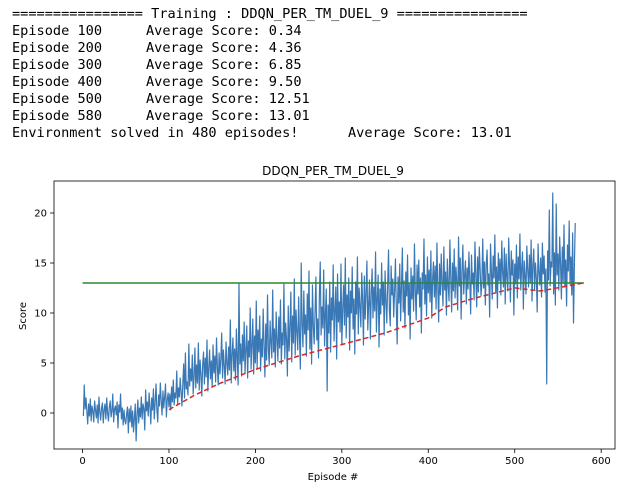  Describe the element at coordinates (44, 414) in the screenshot. I see `y-tick-label: 0` at that location.